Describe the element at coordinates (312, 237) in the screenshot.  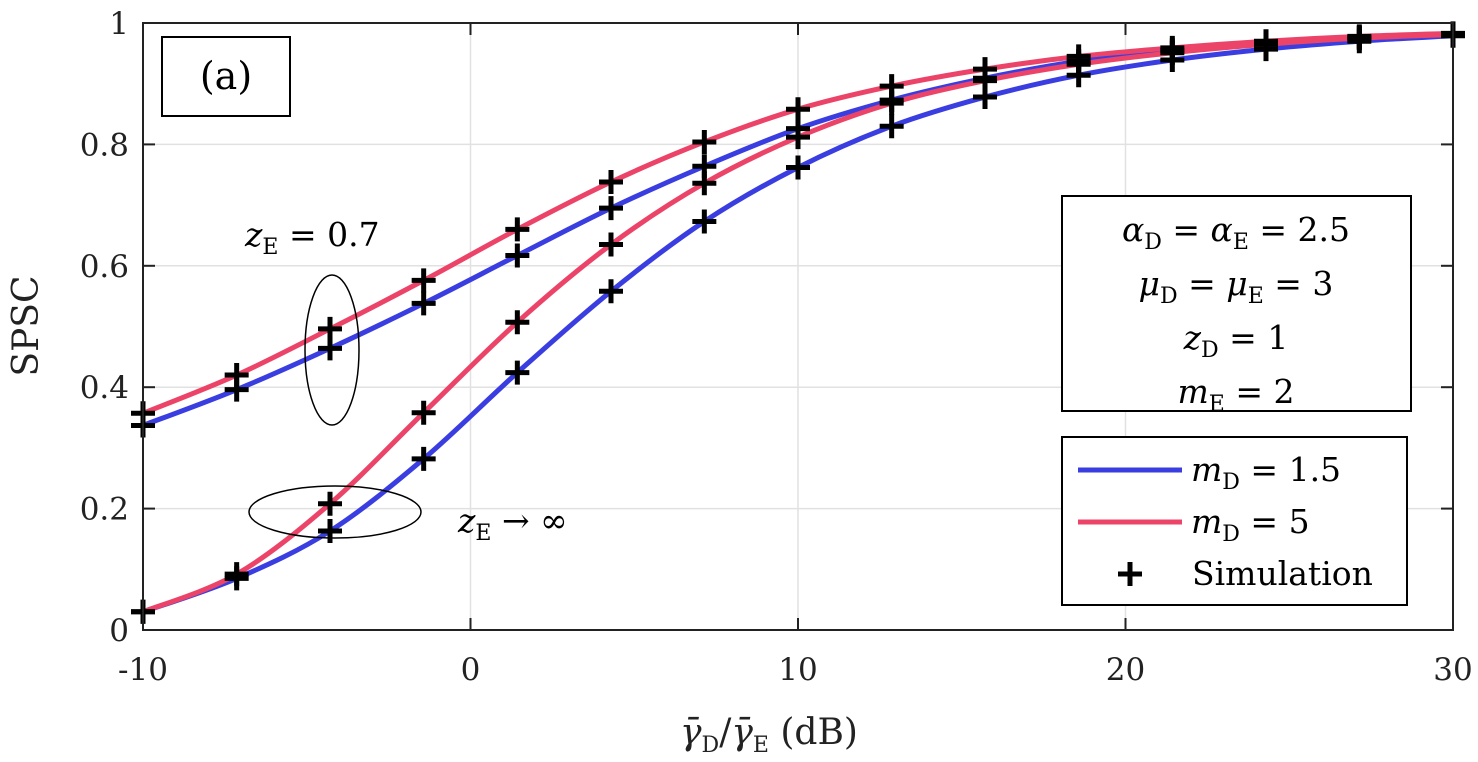
I see `annotation-z-0.7: zE = 0.7` at that location.